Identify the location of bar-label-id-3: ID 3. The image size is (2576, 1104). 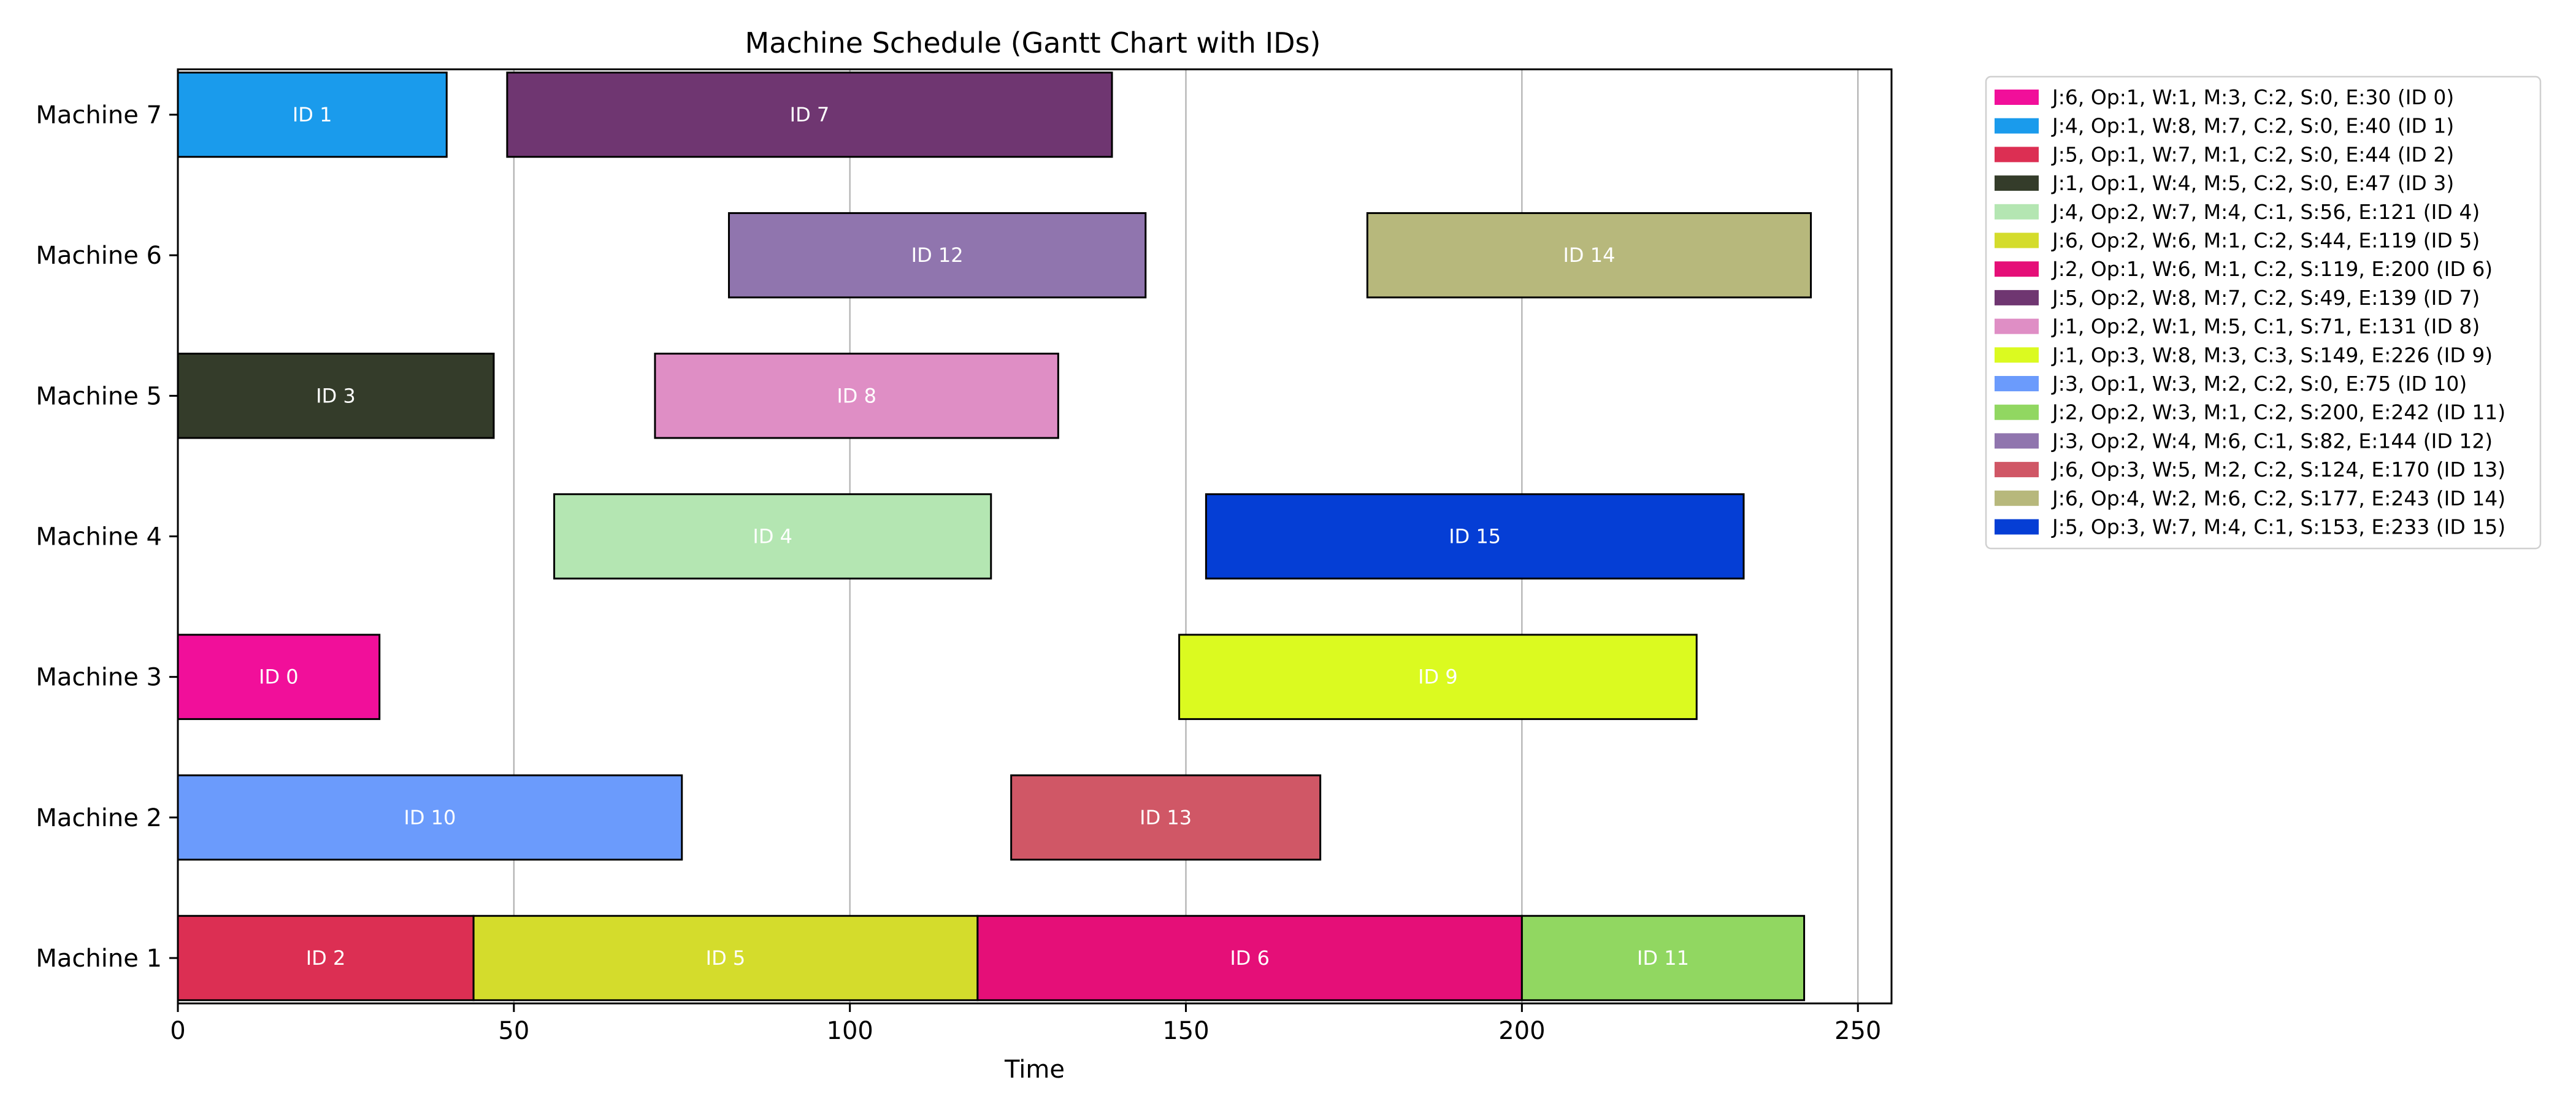
(336, 395).